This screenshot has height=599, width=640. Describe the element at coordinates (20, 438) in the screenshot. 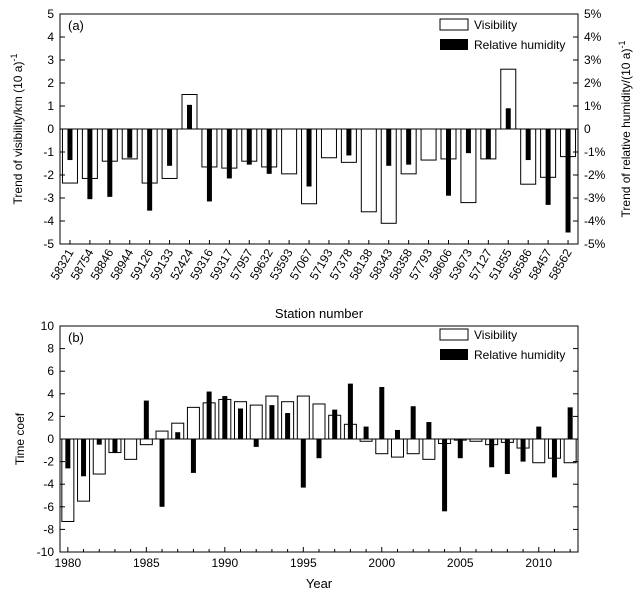

I see `panel-b-y-axis-label: Time coef` at that location.